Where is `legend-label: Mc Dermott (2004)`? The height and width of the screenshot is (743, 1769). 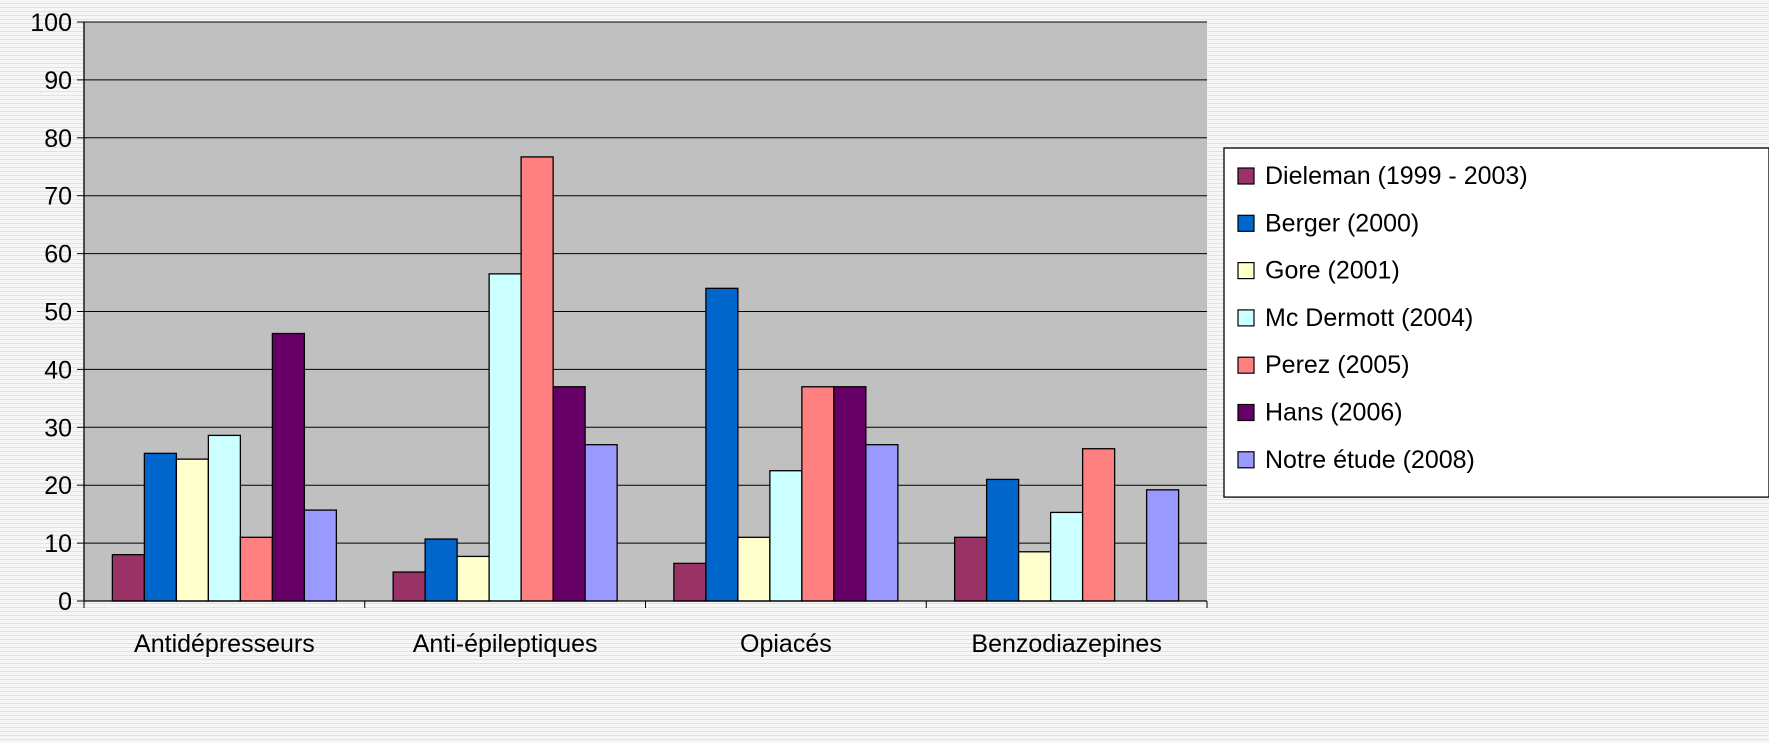 legend-label: Mc Dermott (2004) is located at coordinates (1369, 318).